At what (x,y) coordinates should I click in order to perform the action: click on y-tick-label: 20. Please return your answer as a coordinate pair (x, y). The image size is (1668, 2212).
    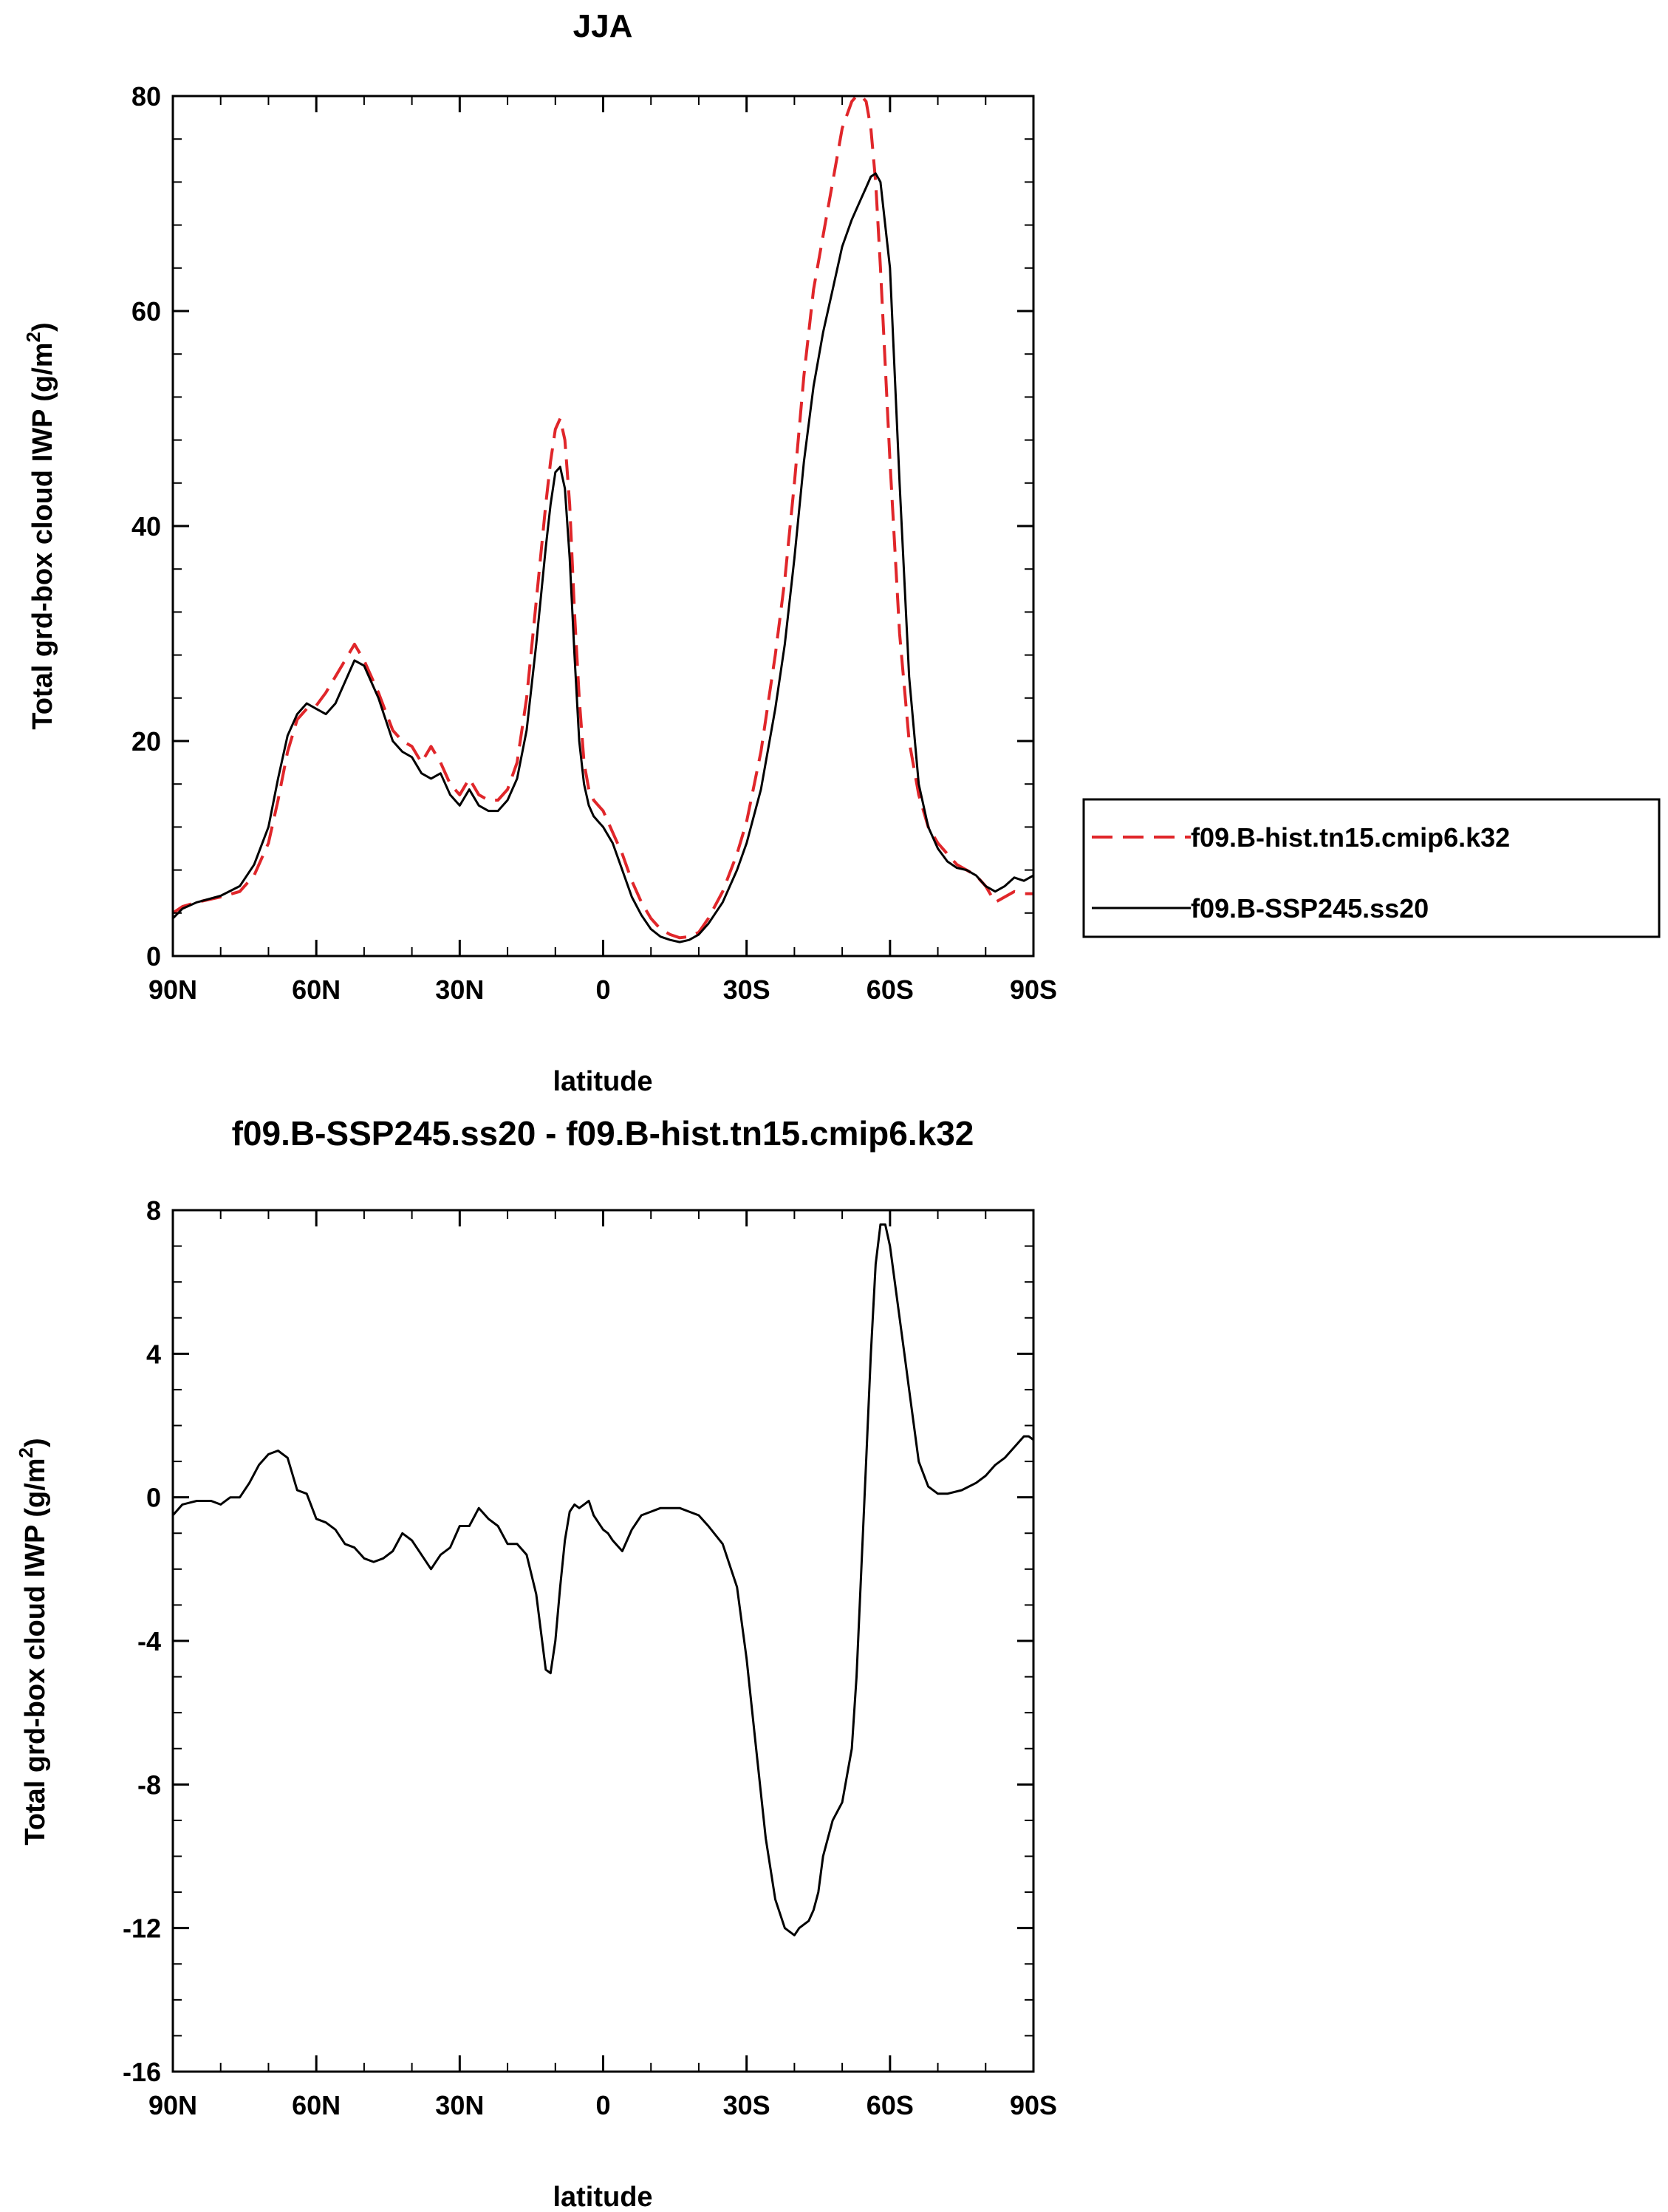
    Looking at the image, I should click on (146, 741).